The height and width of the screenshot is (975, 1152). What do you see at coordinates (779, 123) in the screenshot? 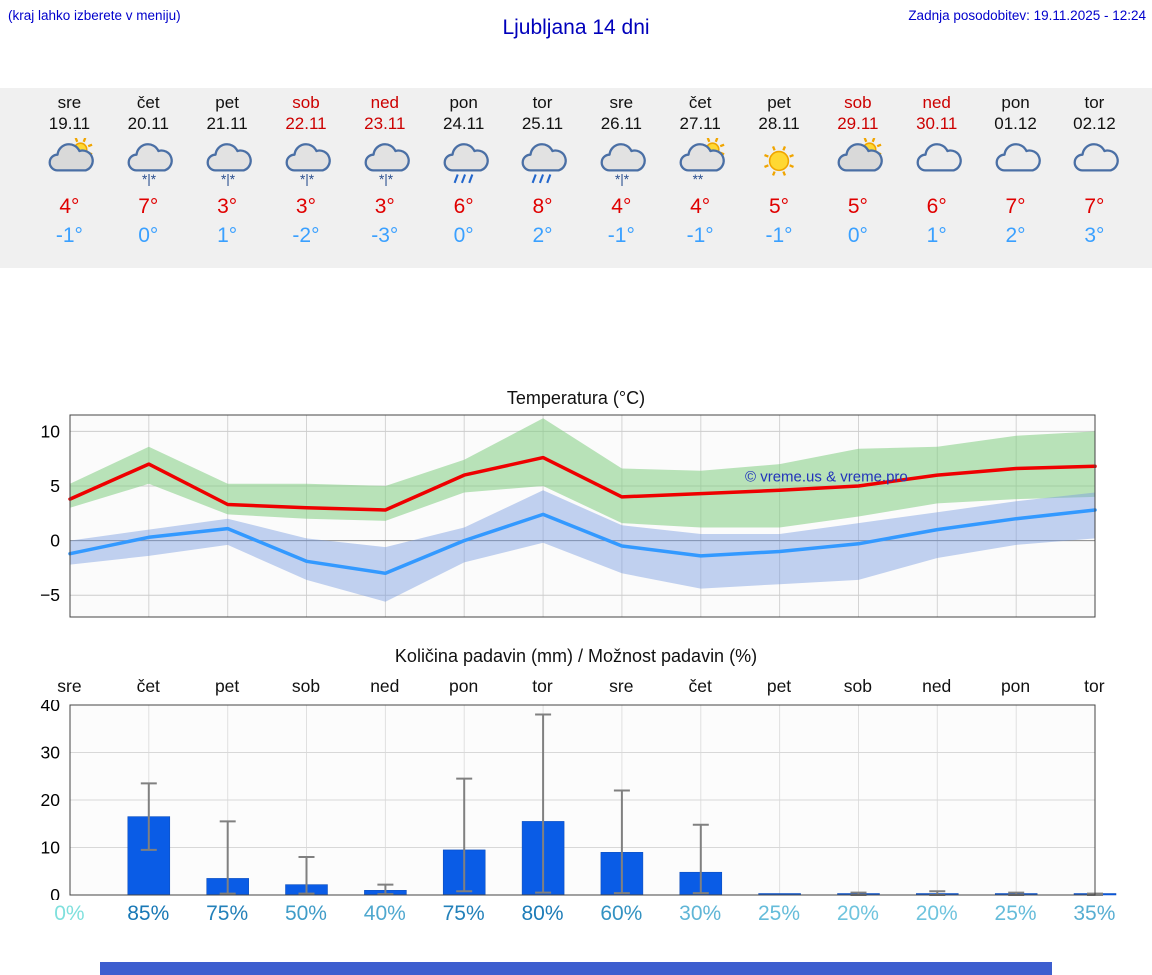
I see `day-date: 28.11` at bounding box center [779, 123].